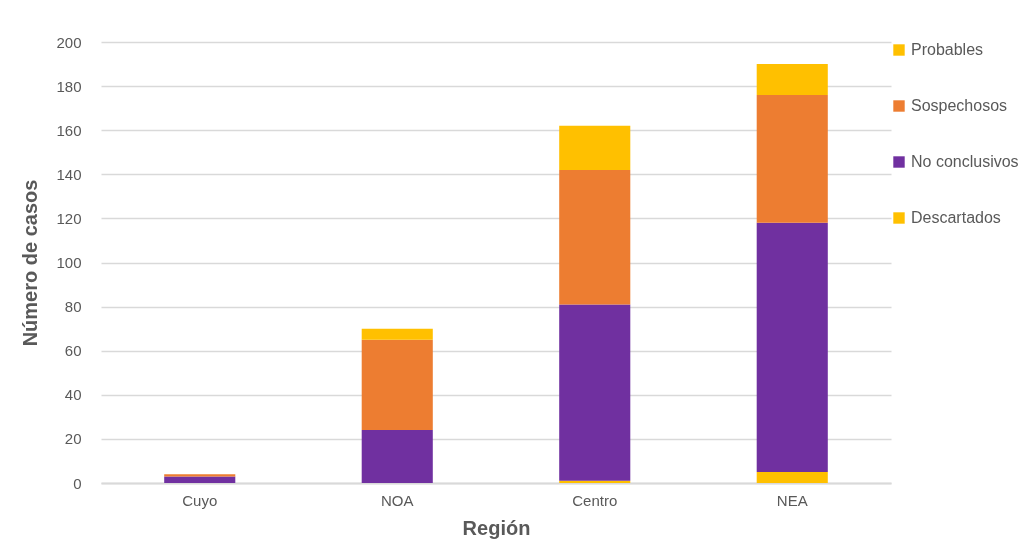 Image resolution: width=1035 pixels, height=560 pixels. What do you see at coordinates (69, 174) in the screenshot?
I see `y-tick-label: 140` at bounding box center [69, 174].